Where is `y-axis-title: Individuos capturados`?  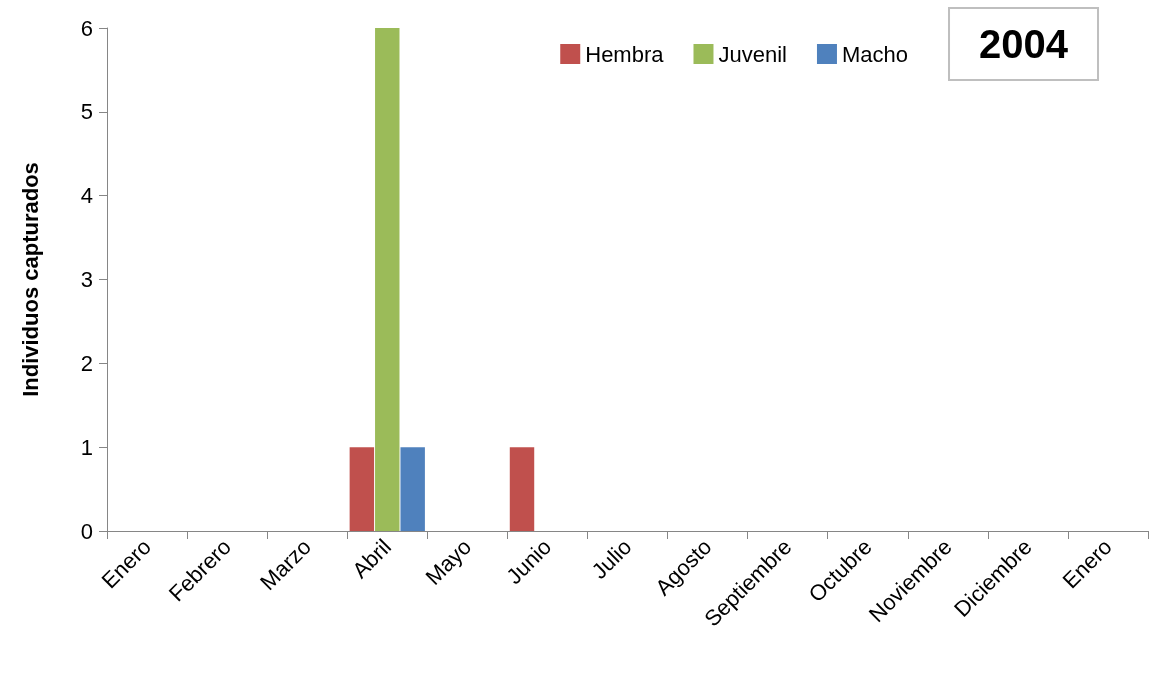 y-axis-title: Individuos capturados is located at coordinates (30, 279).